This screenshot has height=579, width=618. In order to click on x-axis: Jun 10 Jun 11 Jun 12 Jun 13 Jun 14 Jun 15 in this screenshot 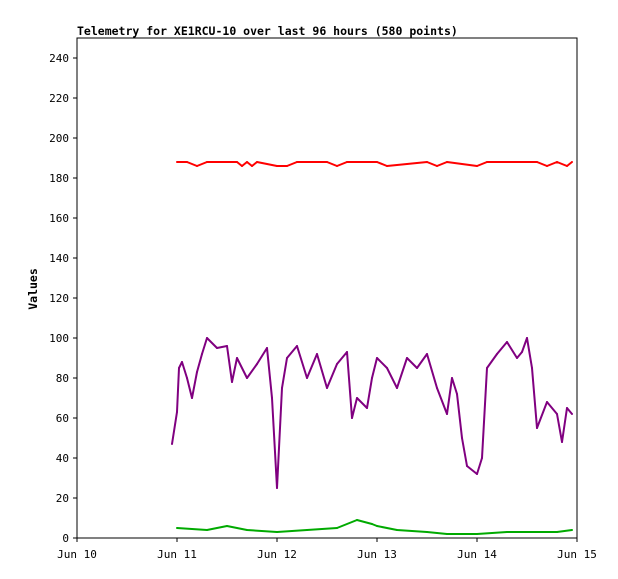, I will do `click(327, 549)`.